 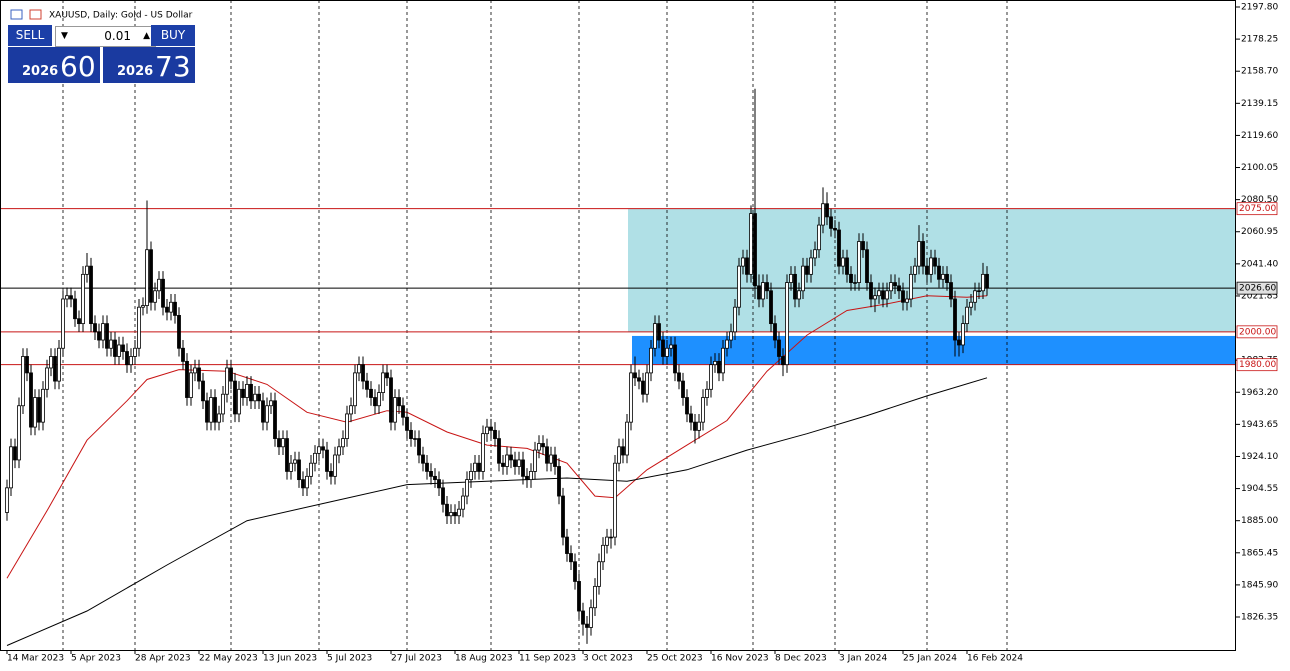 I want to click on y-tick-label: 2041.40, so click(x=1259, y=264).